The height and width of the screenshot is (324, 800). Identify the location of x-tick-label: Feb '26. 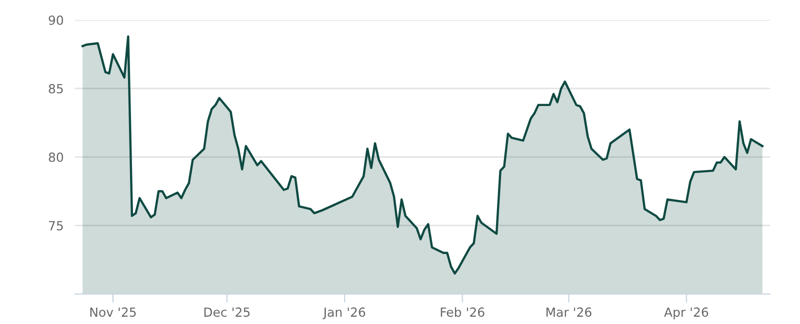
(462, 312).